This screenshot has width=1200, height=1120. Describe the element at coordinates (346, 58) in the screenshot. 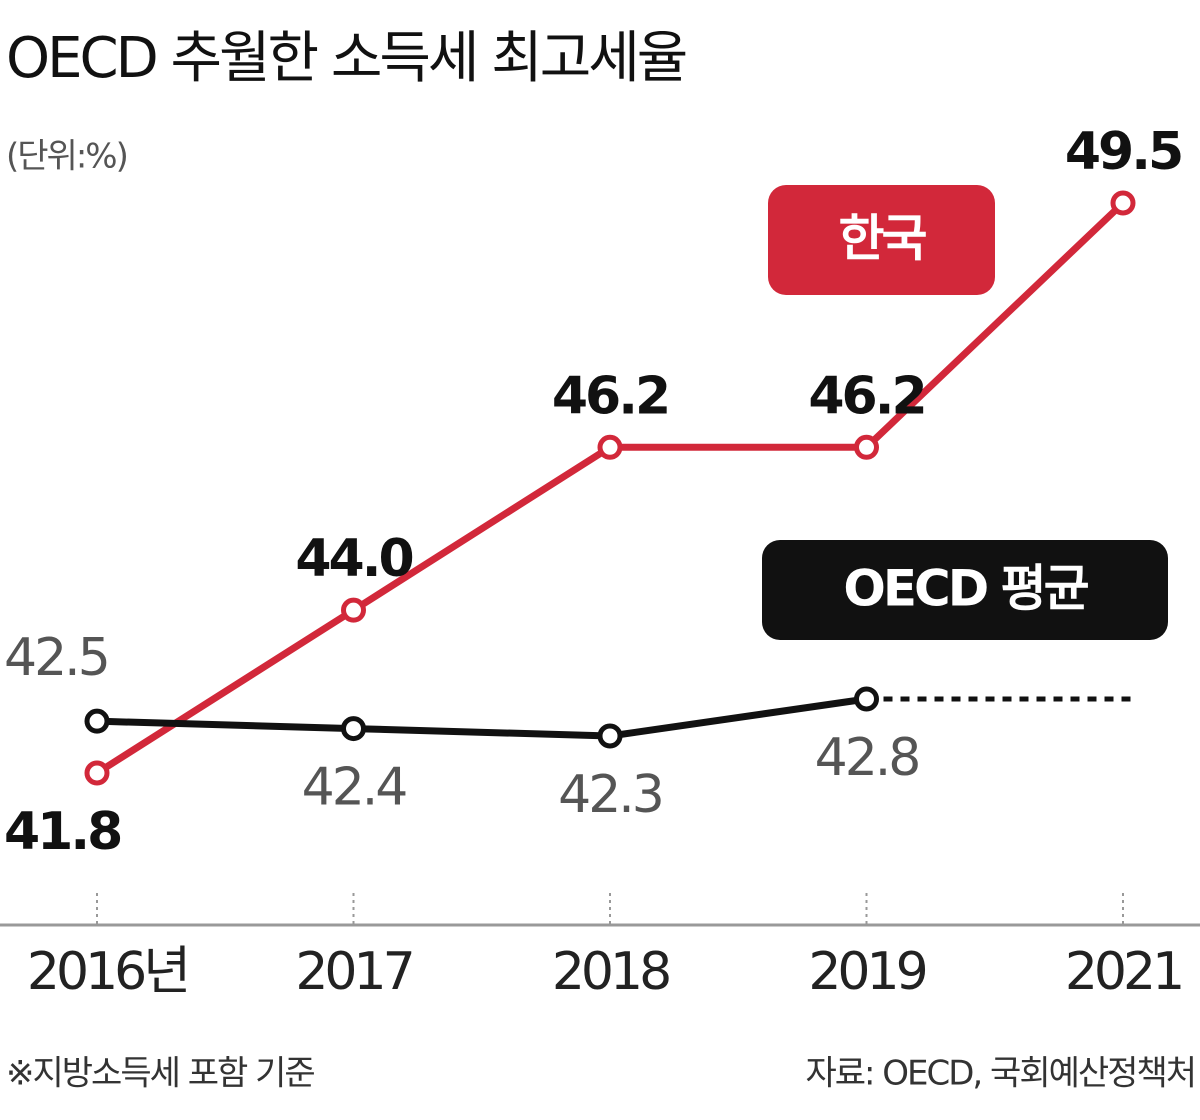

I see `chart-title: OECD 추월한 소득세 최고세율` at that location.